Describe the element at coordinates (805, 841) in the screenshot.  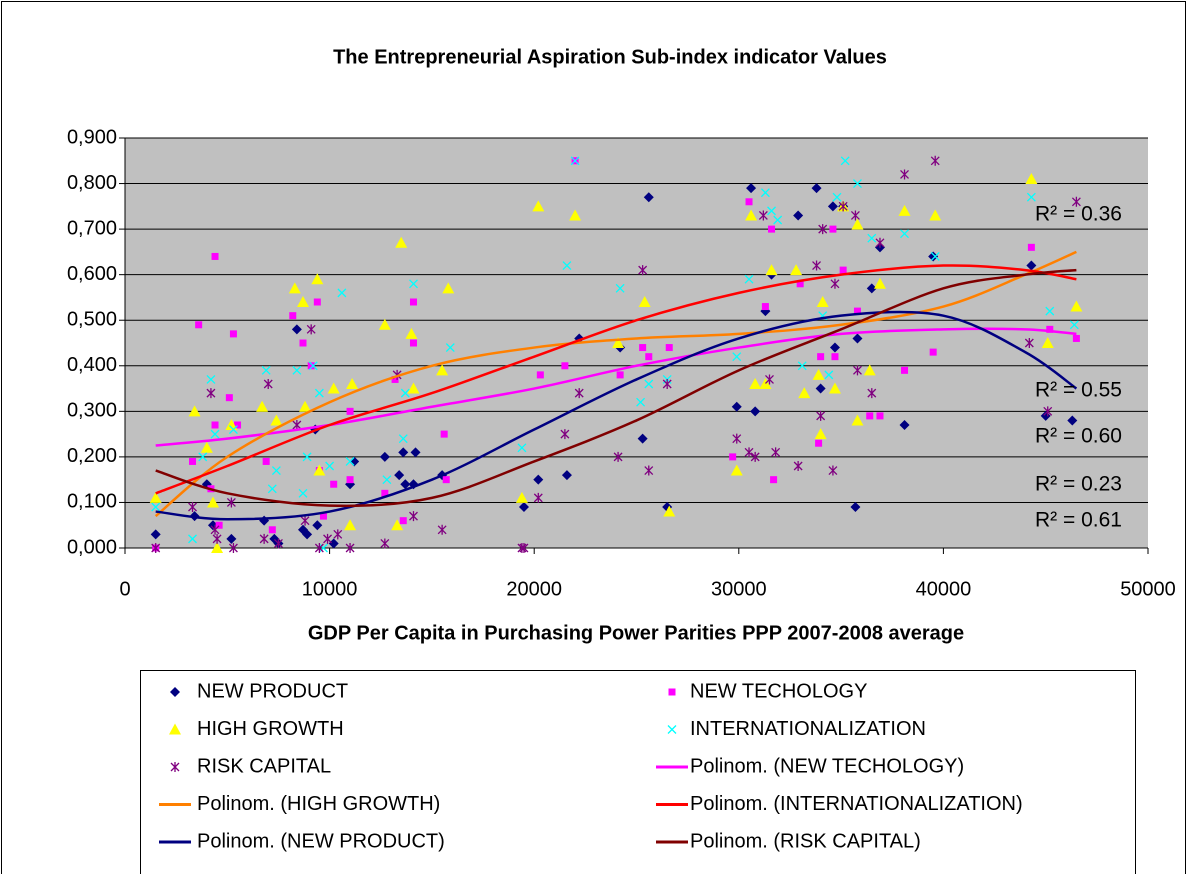
I see `legend-label: Polinom. (RISK CAPITAL)` at that location.